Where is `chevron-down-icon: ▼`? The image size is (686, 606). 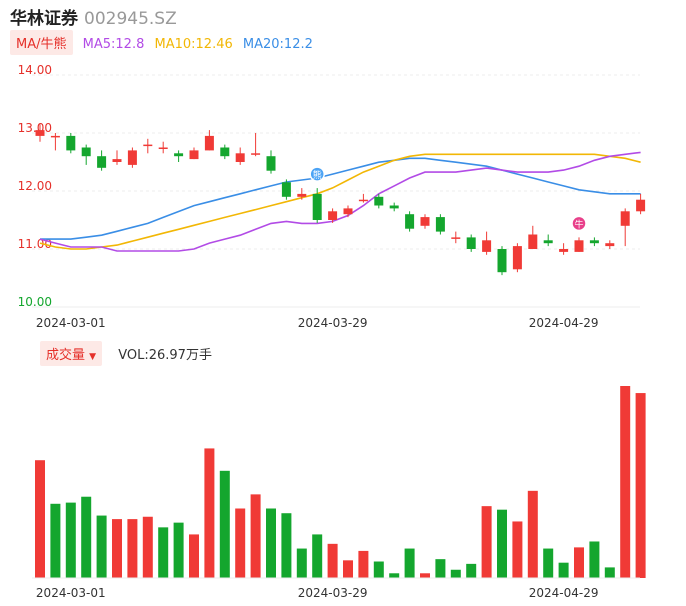
chevron-down-icon: ▼ is located at coordinates (93, 357).